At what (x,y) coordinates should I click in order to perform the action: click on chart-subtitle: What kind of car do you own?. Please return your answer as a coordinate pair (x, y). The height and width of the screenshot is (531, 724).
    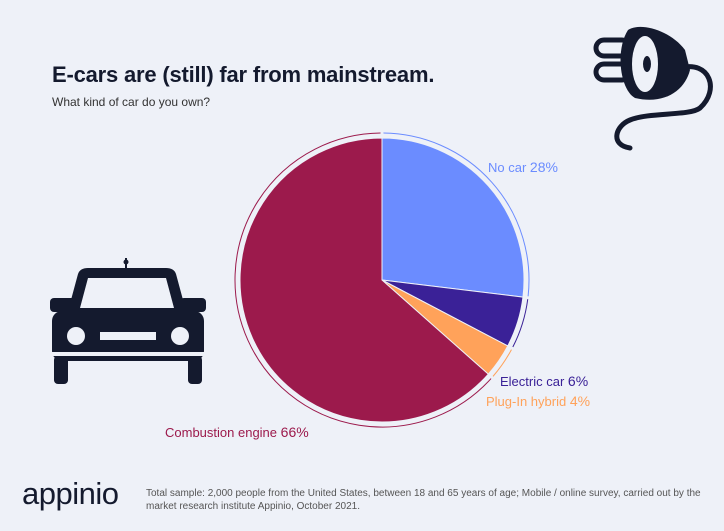
    Looking at the image, I should click on (131, 102).